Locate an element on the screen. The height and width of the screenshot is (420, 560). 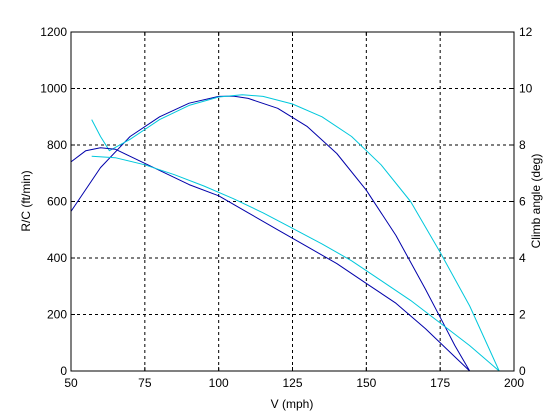
y-left-tick-label: 400 is located at coordinates (57, 258).